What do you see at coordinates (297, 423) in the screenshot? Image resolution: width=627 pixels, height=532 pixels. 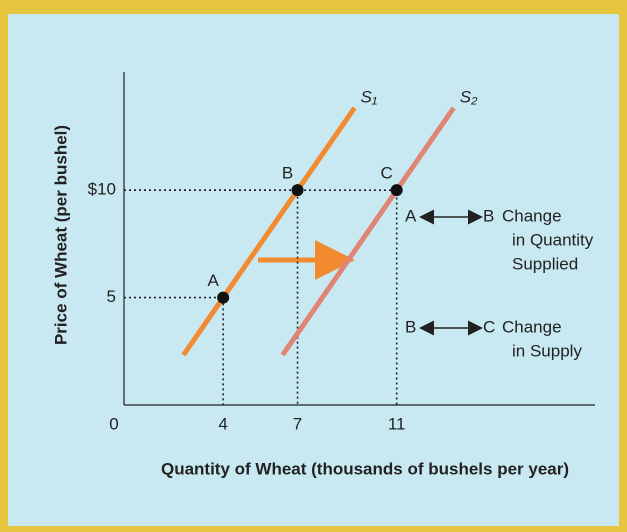 I see `x-tick-label: 7` at bounding box center [297, 423].